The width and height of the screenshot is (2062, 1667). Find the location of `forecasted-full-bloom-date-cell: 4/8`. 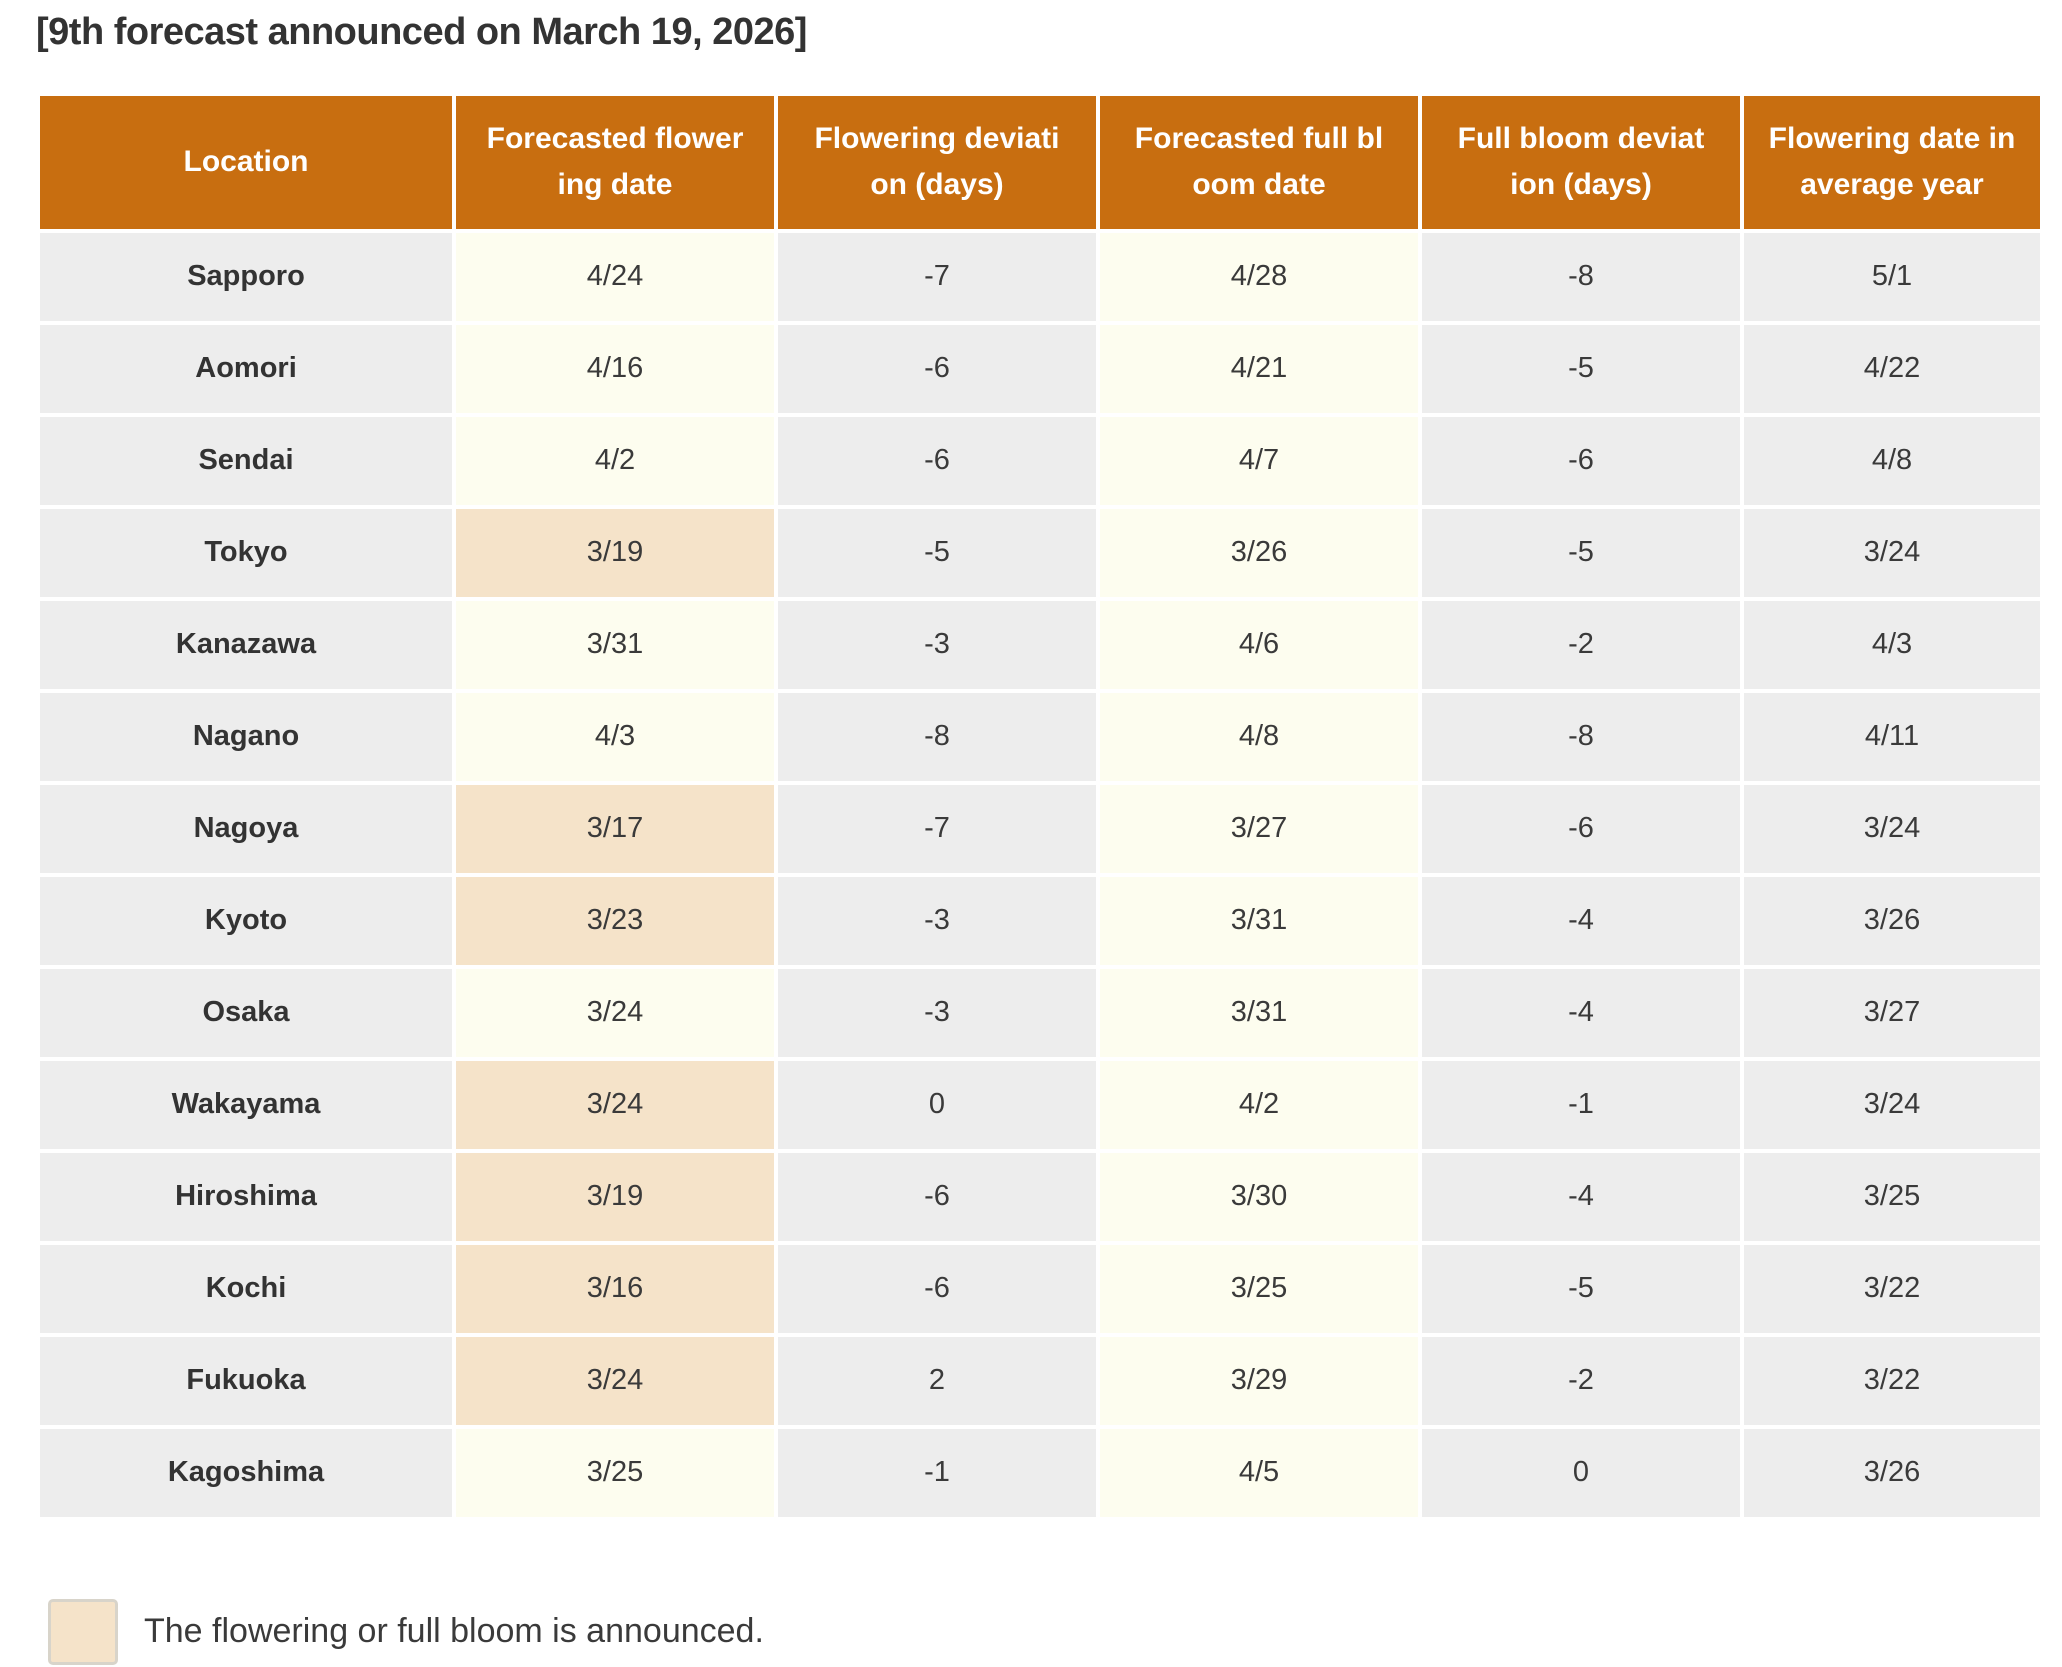

forecasted-full-bloom-date-cell: 4/8 is located at coordinates (1259, 736).